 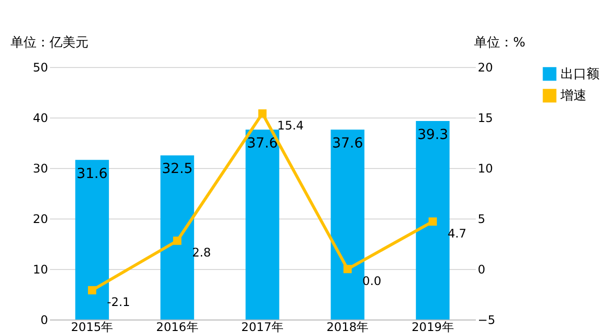 What do you see at coordinates (49, 42) in the screenshot?
I see `y-axis-title: 单位：亿美元` at bounding box center [49, 42].